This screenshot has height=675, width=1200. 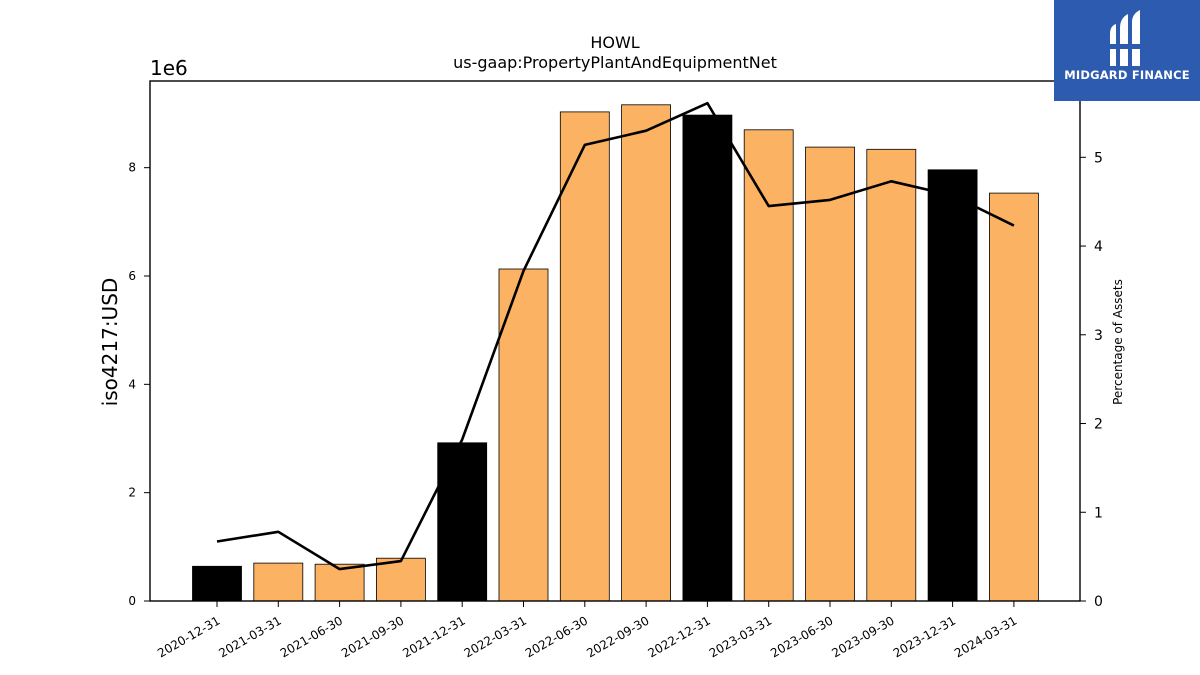 I want to click on y-tick-label: 8, so click(x=132, y=168).